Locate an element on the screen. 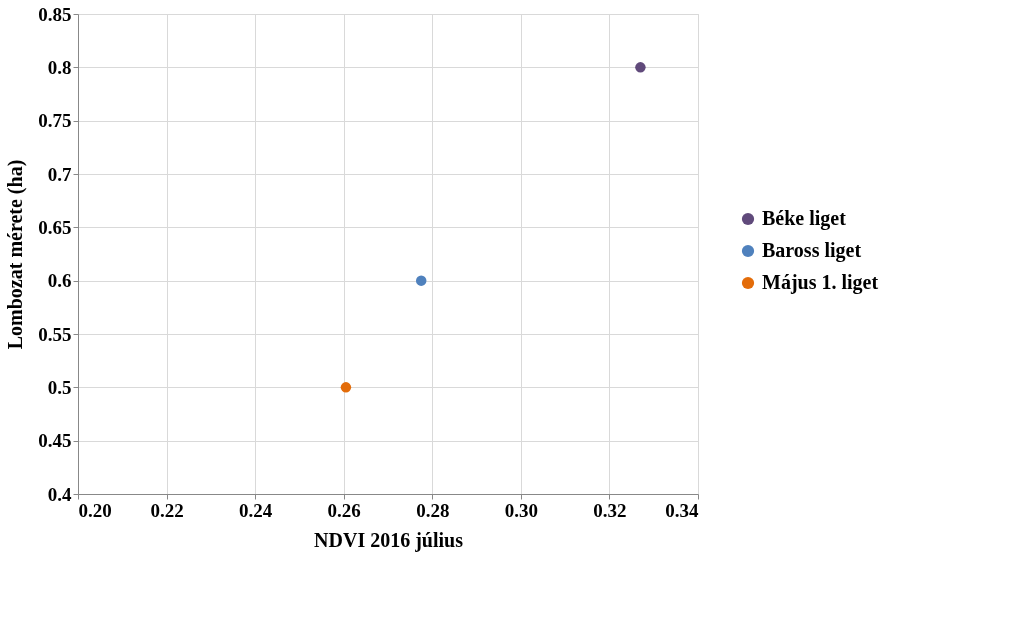  y-tick-label: 0.85 is located at coordinates (55, 14).